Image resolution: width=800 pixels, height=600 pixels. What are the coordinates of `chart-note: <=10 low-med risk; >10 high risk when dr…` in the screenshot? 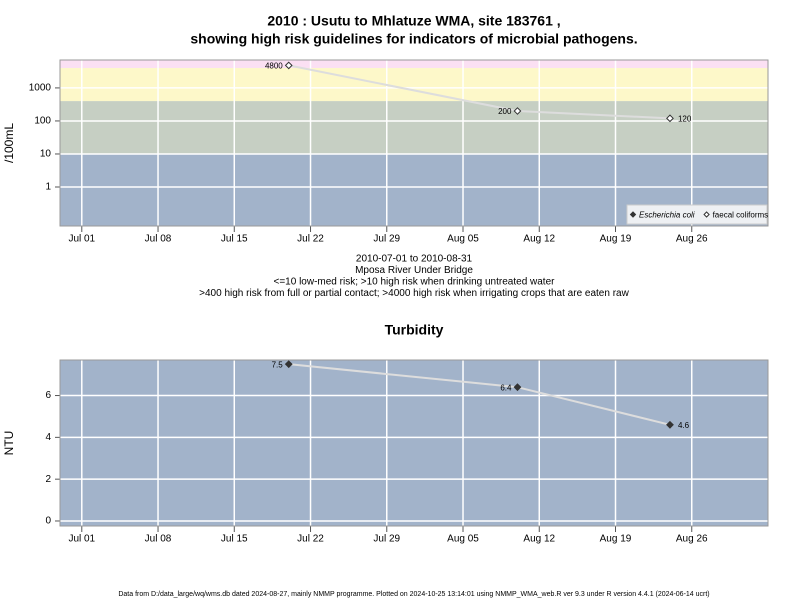 It's located at (415, 282).